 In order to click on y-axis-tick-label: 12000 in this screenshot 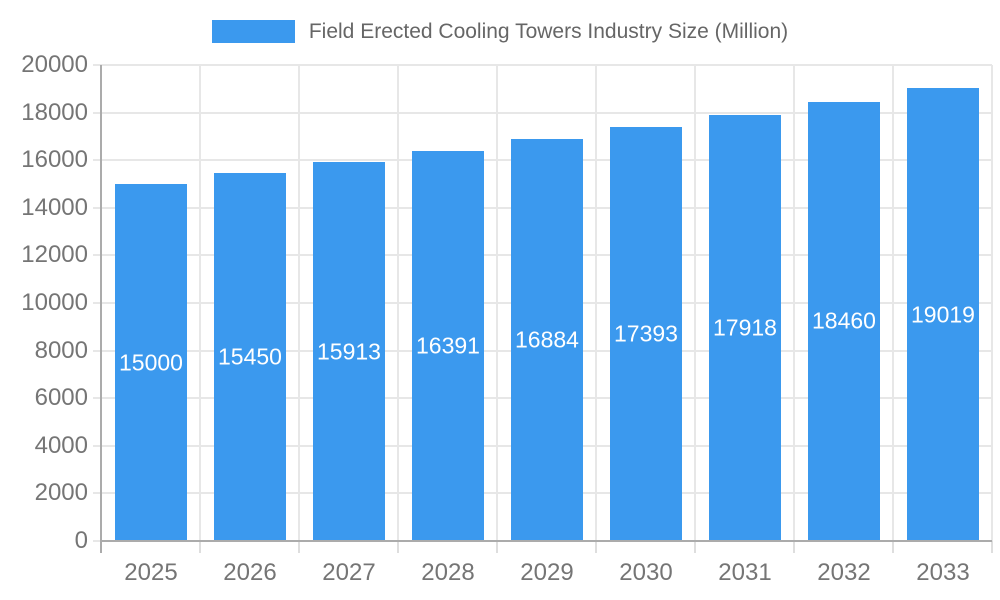, I will do `click(54, 254)`.